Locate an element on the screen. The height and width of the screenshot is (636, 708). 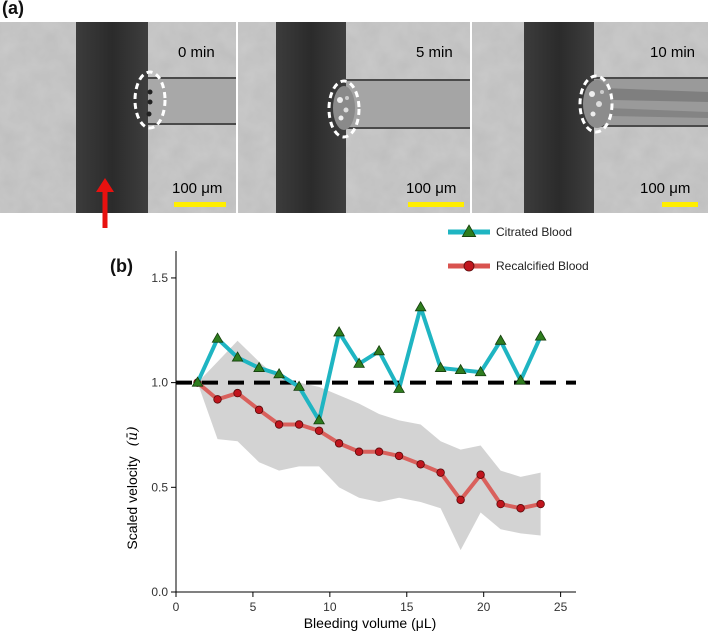
micrograph-frame-1: 5 min 100 μm is located at coordinates (354, 117).